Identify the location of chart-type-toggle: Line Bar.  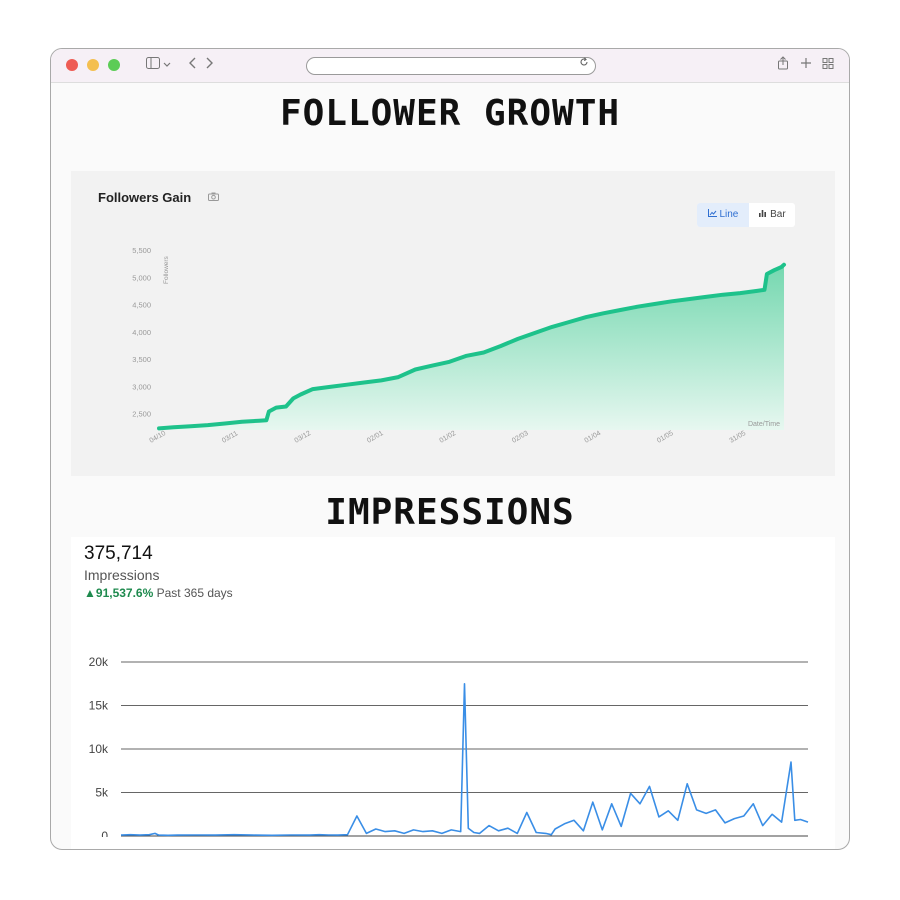
(746, 215).